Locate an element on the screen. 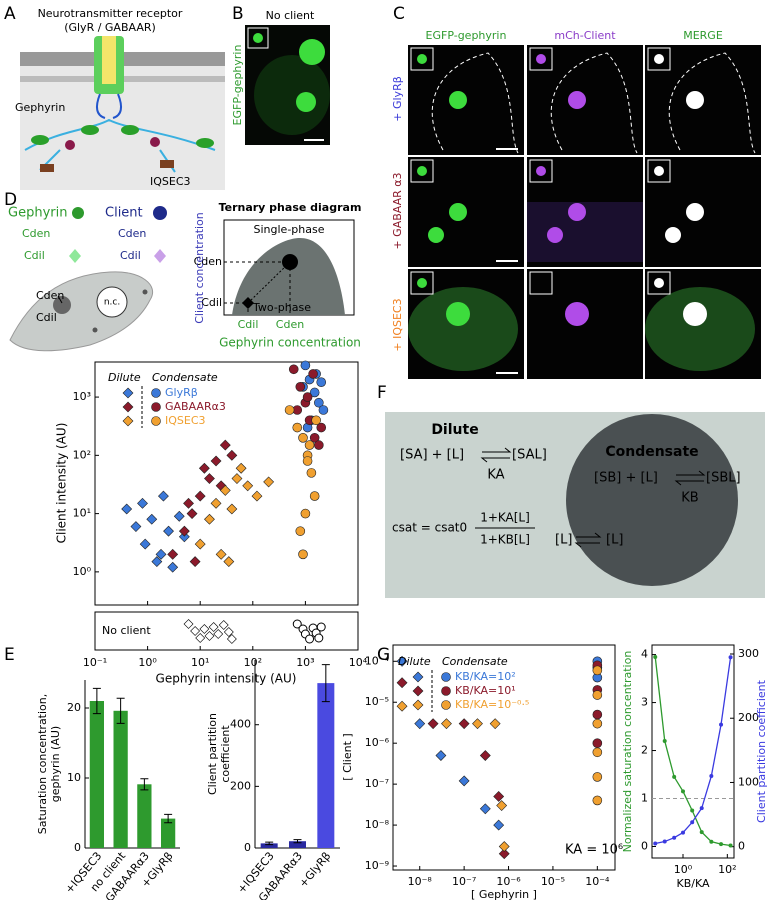  label: KA is located at coordinates (495, 475).